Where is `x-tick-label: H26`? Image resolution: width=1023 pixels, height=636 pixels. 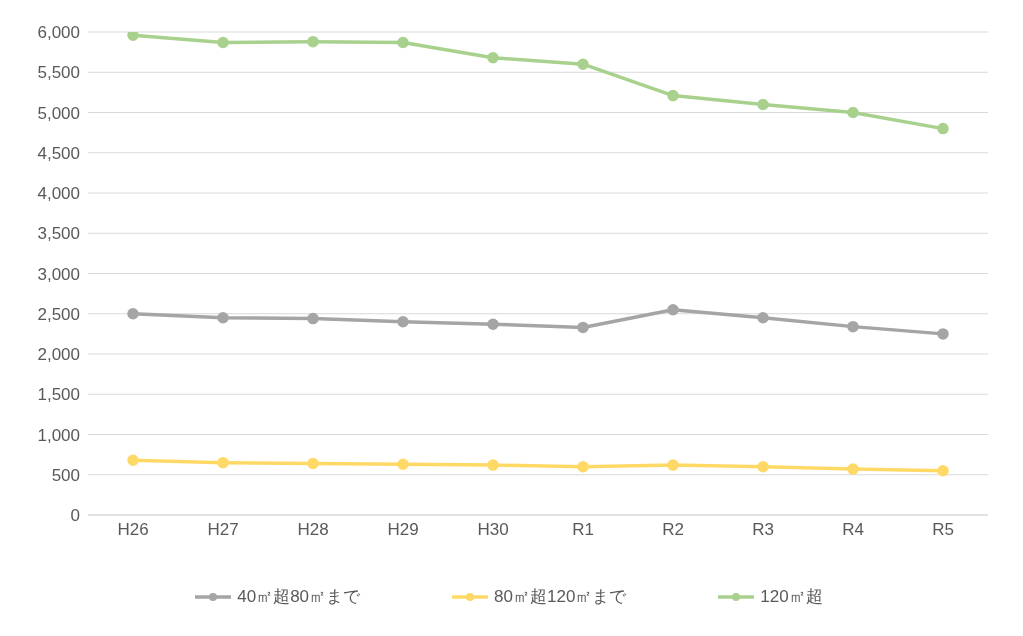 x-tick-label: H26 is located at coordinates (133, 530).